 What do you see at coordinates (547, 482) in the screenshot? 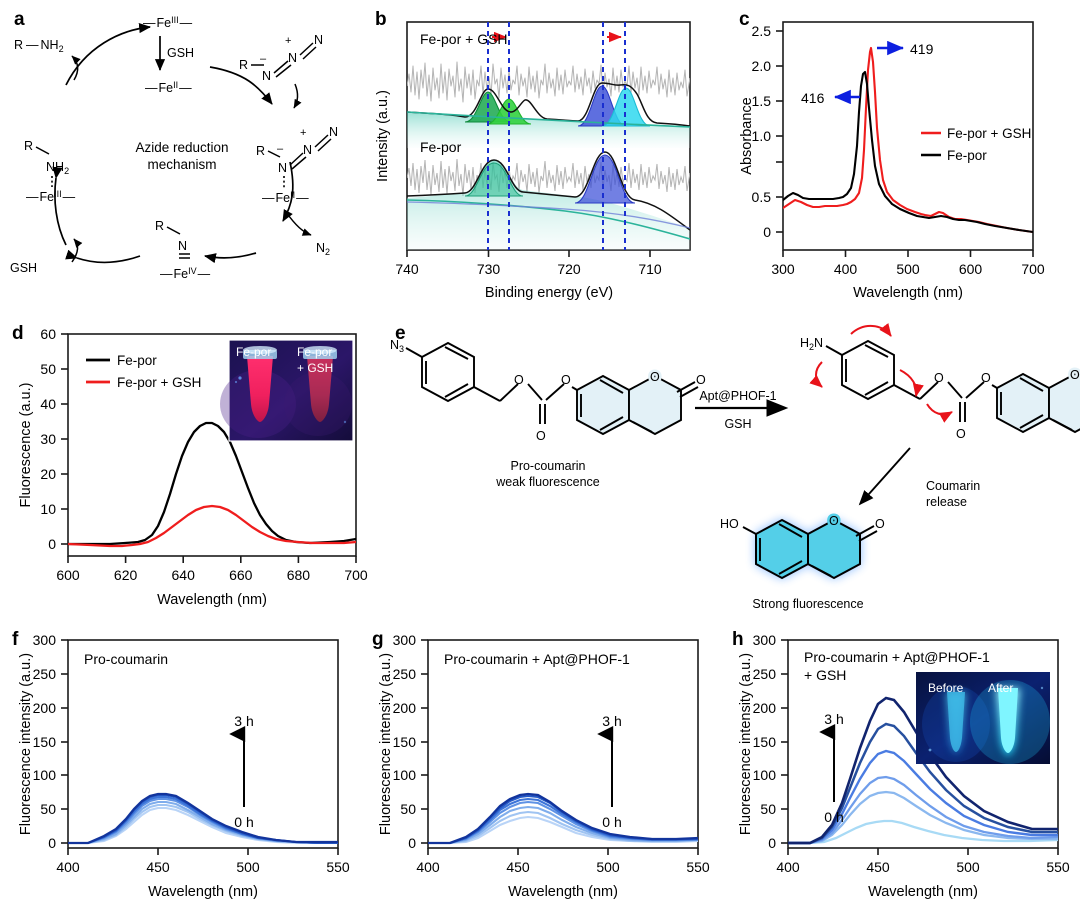
I see `panel-e-left-caption-2: weak fluorescence` at bounding box center [547, 482].